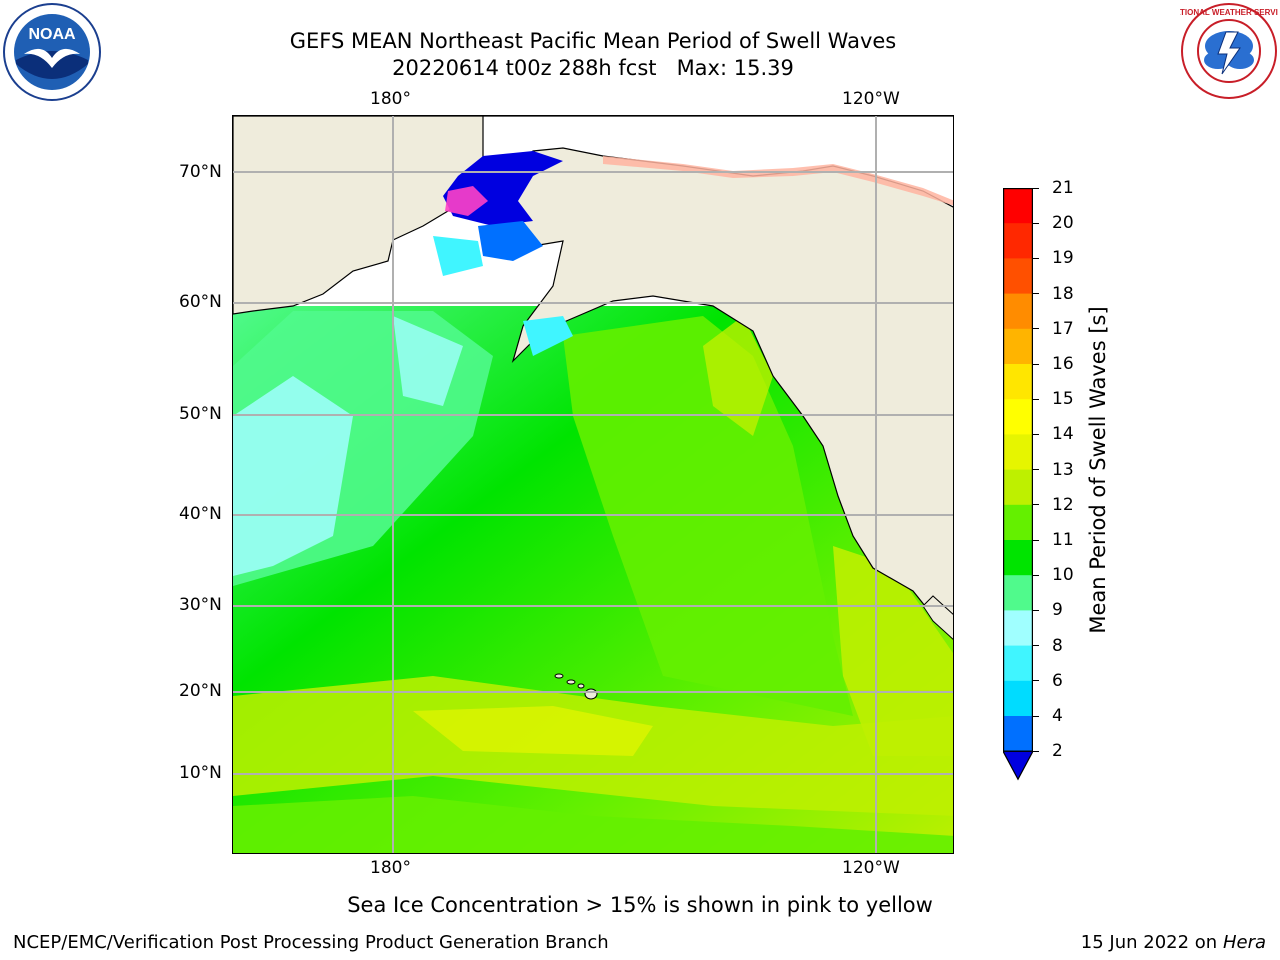 The width and height of the screenshot is (1280, 960). Describe the element at coordinates (200, 605) in the screenshot. I see `lat-label-30n: 30°N` at that location.